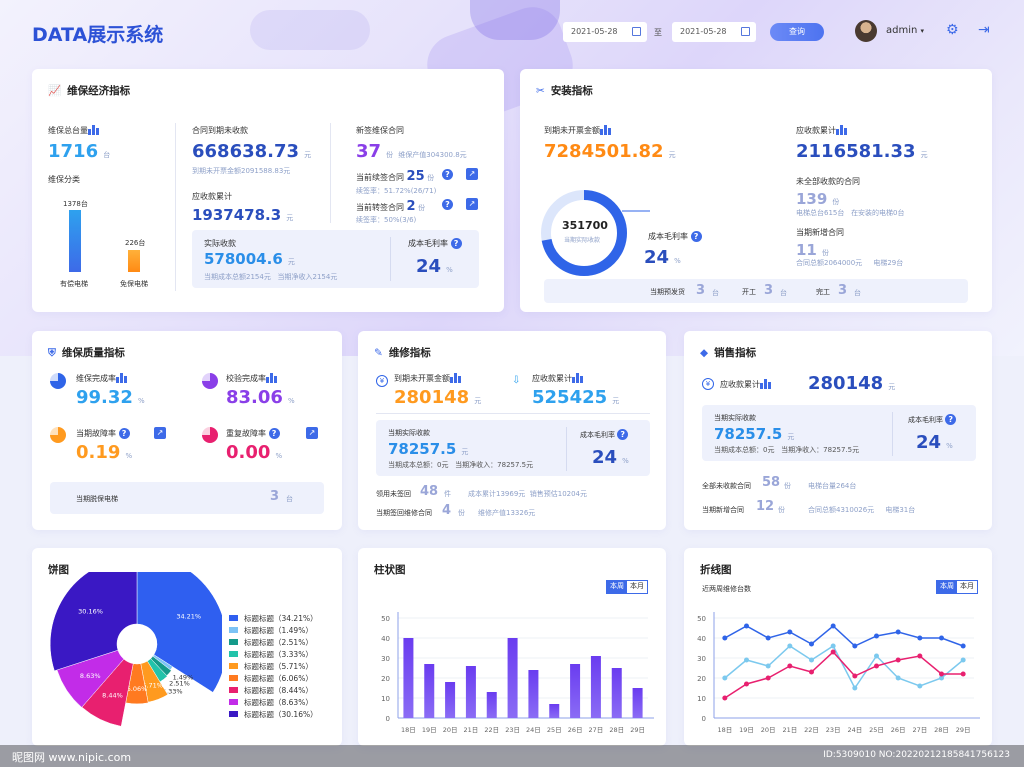 The width and height of the screenshot is (1024, 767). Describe the element at coordinates (605, 32) in the screenshot. I see `date-from-input: 2021-05-28` at that location.